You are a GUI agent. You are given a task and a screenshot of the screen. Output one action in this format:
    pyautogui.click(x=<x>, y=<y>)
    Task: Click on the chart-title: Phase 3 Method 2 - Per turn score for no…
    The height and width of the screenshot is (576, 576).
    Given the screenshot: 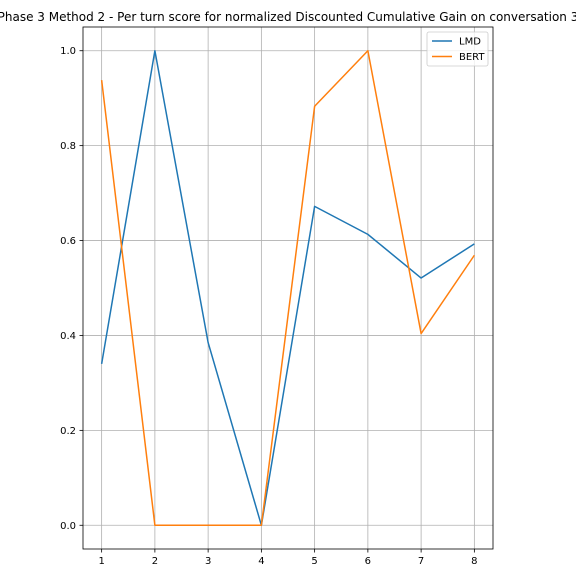 What is the action you would take?
    pyautogui.click(x=288, y=17)
    